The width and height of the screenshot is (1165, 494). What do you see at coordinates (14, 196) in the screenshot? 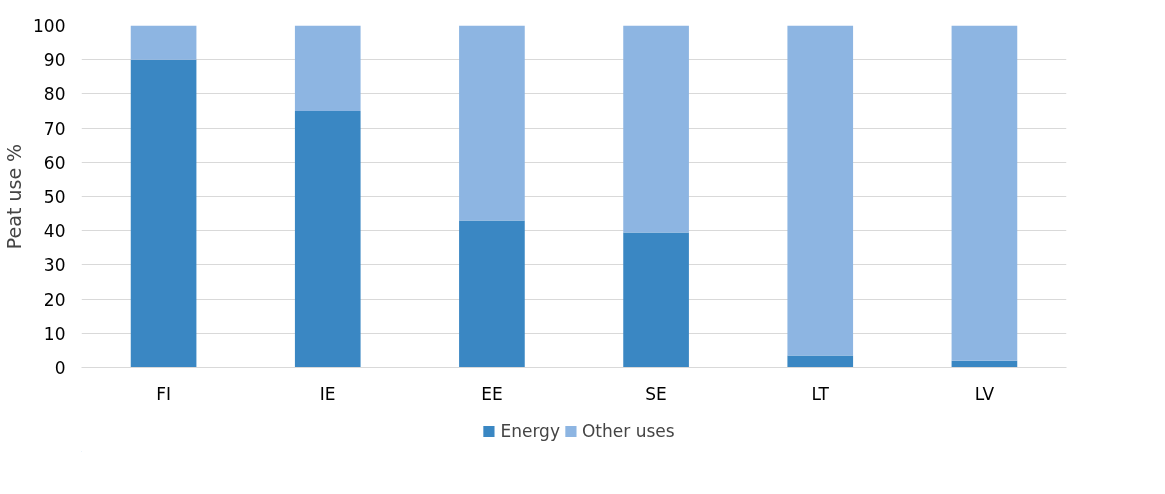
I see `y-axis-title: Peat use %` at bounding box center [14, 196].